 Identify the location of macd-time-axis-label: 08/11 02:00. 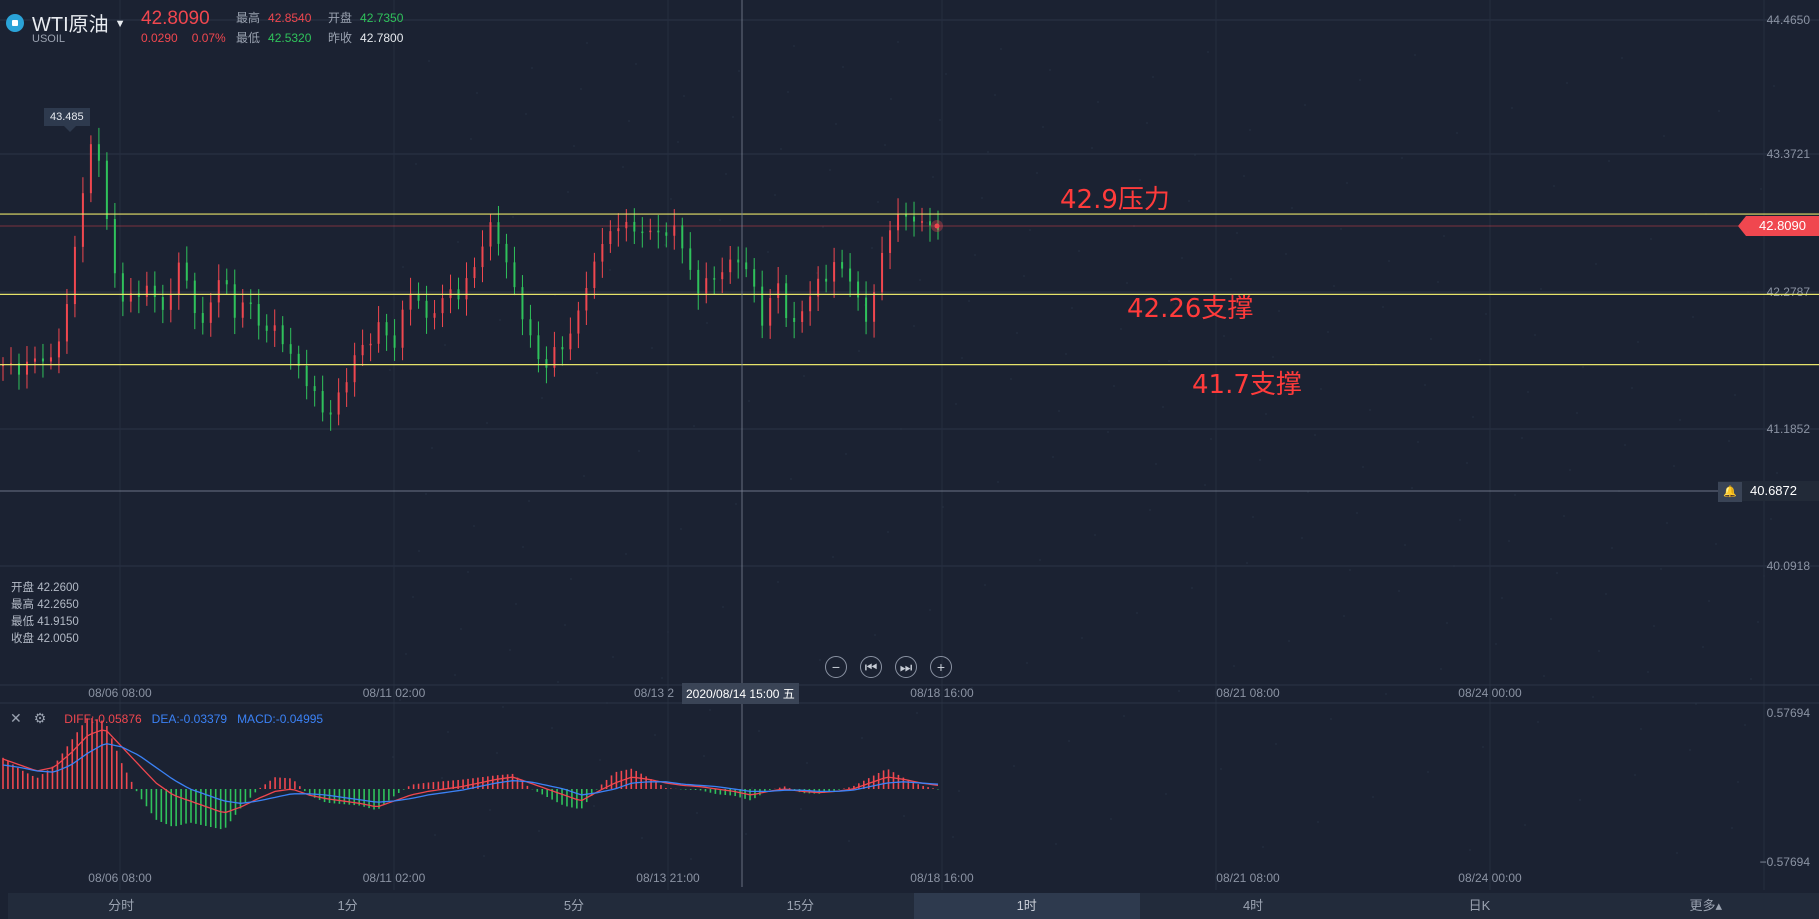
(394, 878).